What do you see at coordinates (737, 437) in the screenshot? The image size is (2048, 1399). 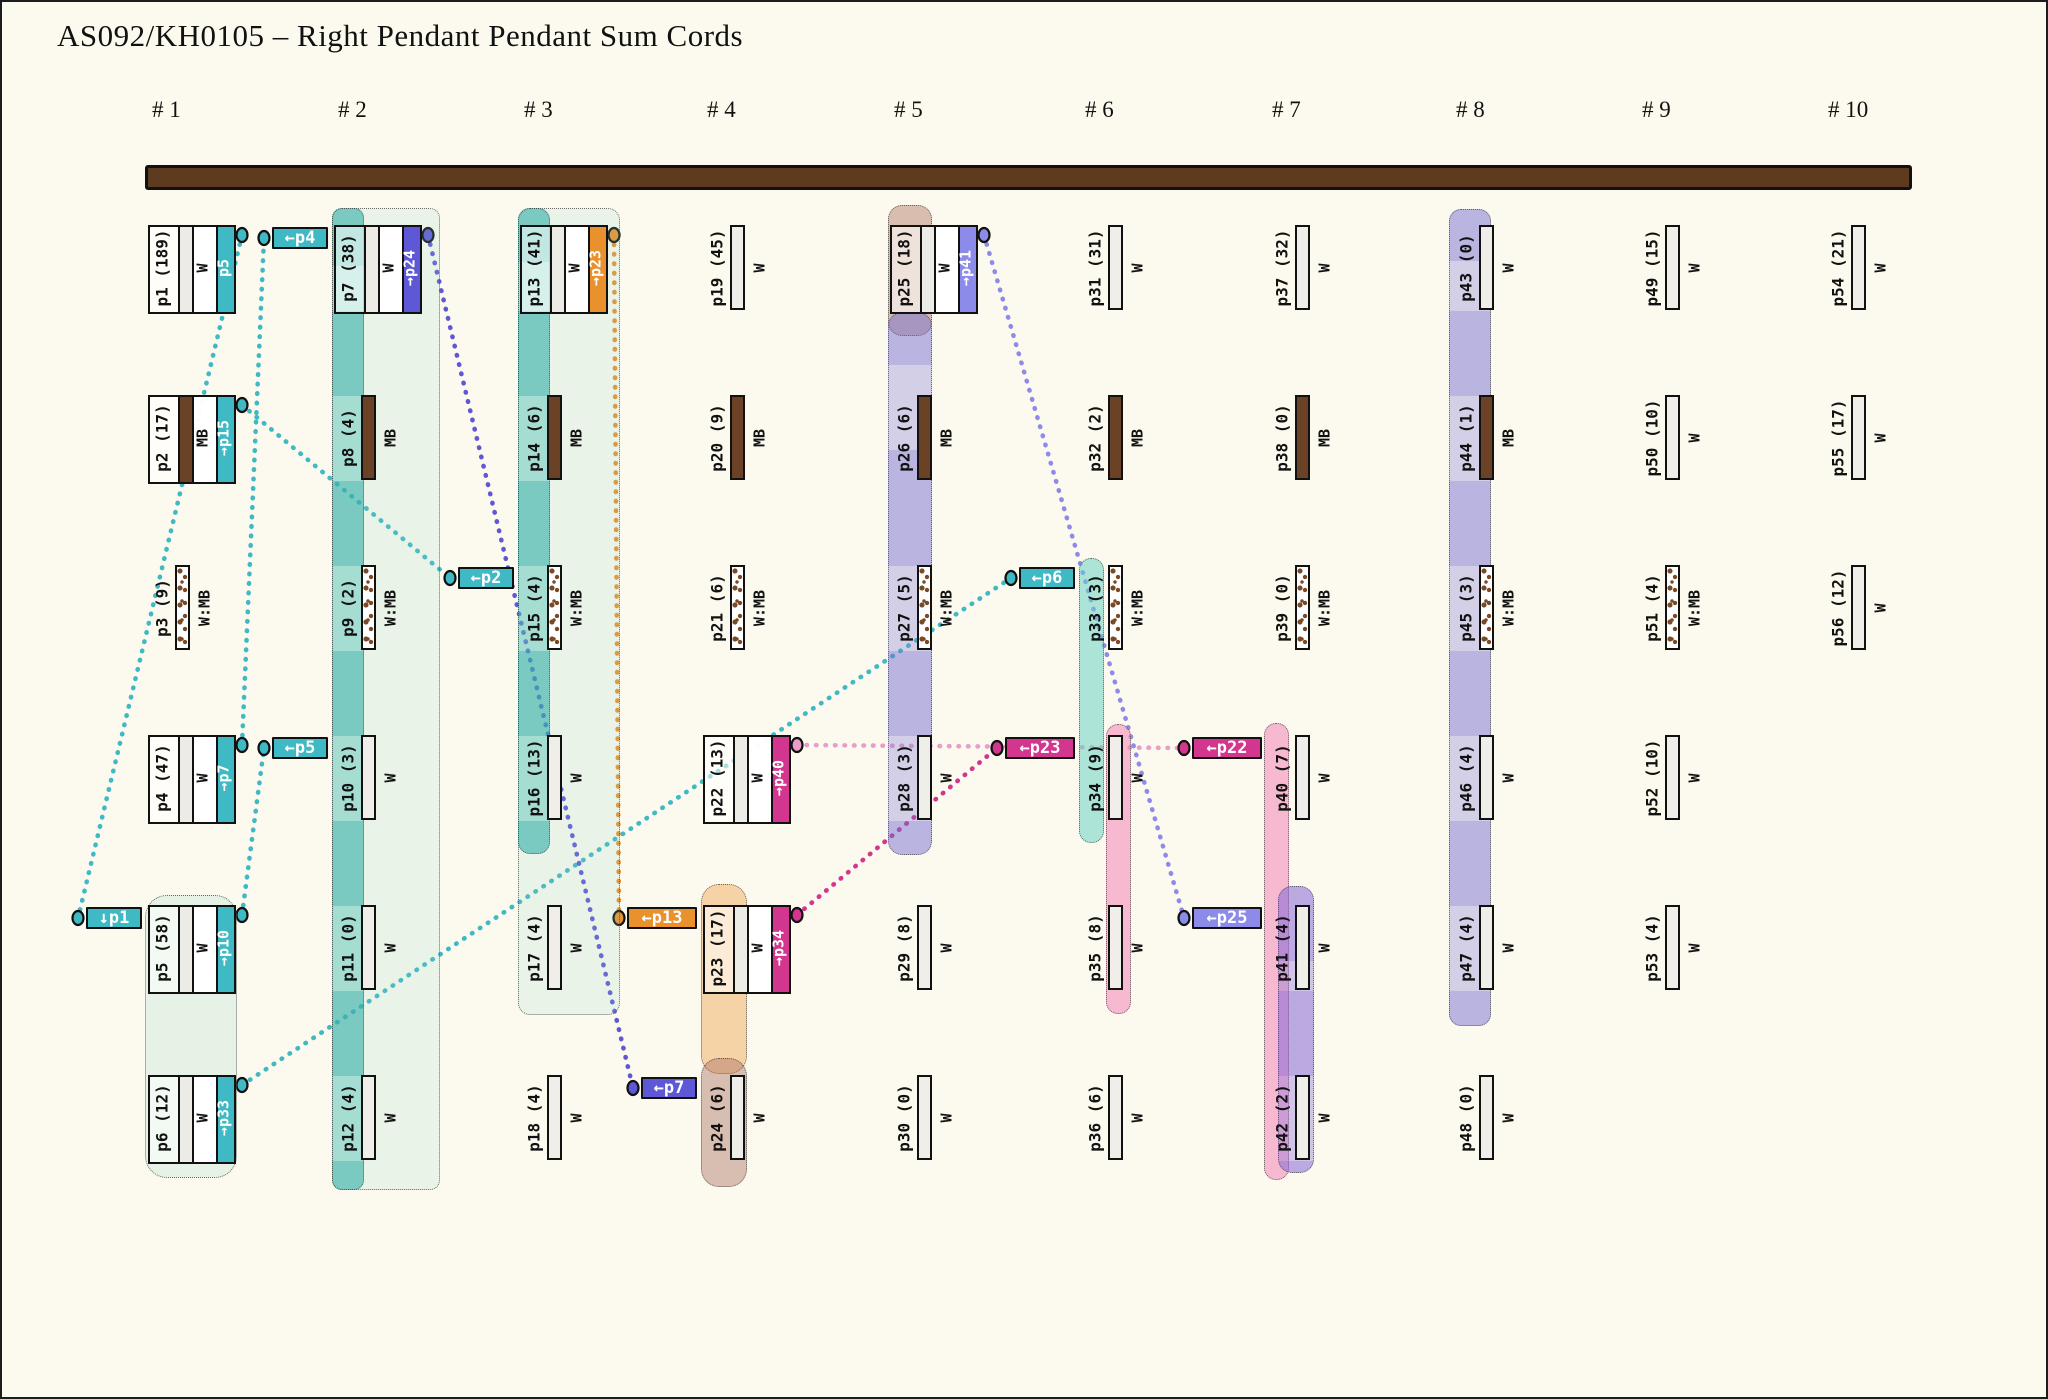 I see `marker-swatch-p20` at bounding box center [737, 437].